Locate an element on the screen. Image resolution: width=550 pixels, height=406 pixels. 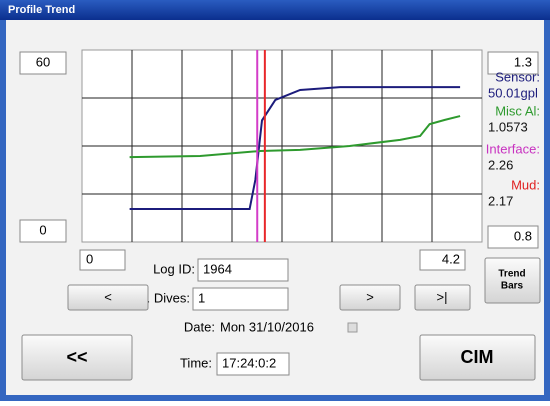
y2-max-box is located at coordinates (513, 63).